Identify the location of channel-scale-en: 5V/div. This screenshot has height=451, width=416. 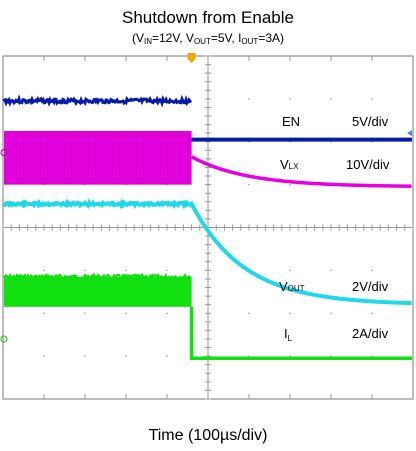
(370, 121).